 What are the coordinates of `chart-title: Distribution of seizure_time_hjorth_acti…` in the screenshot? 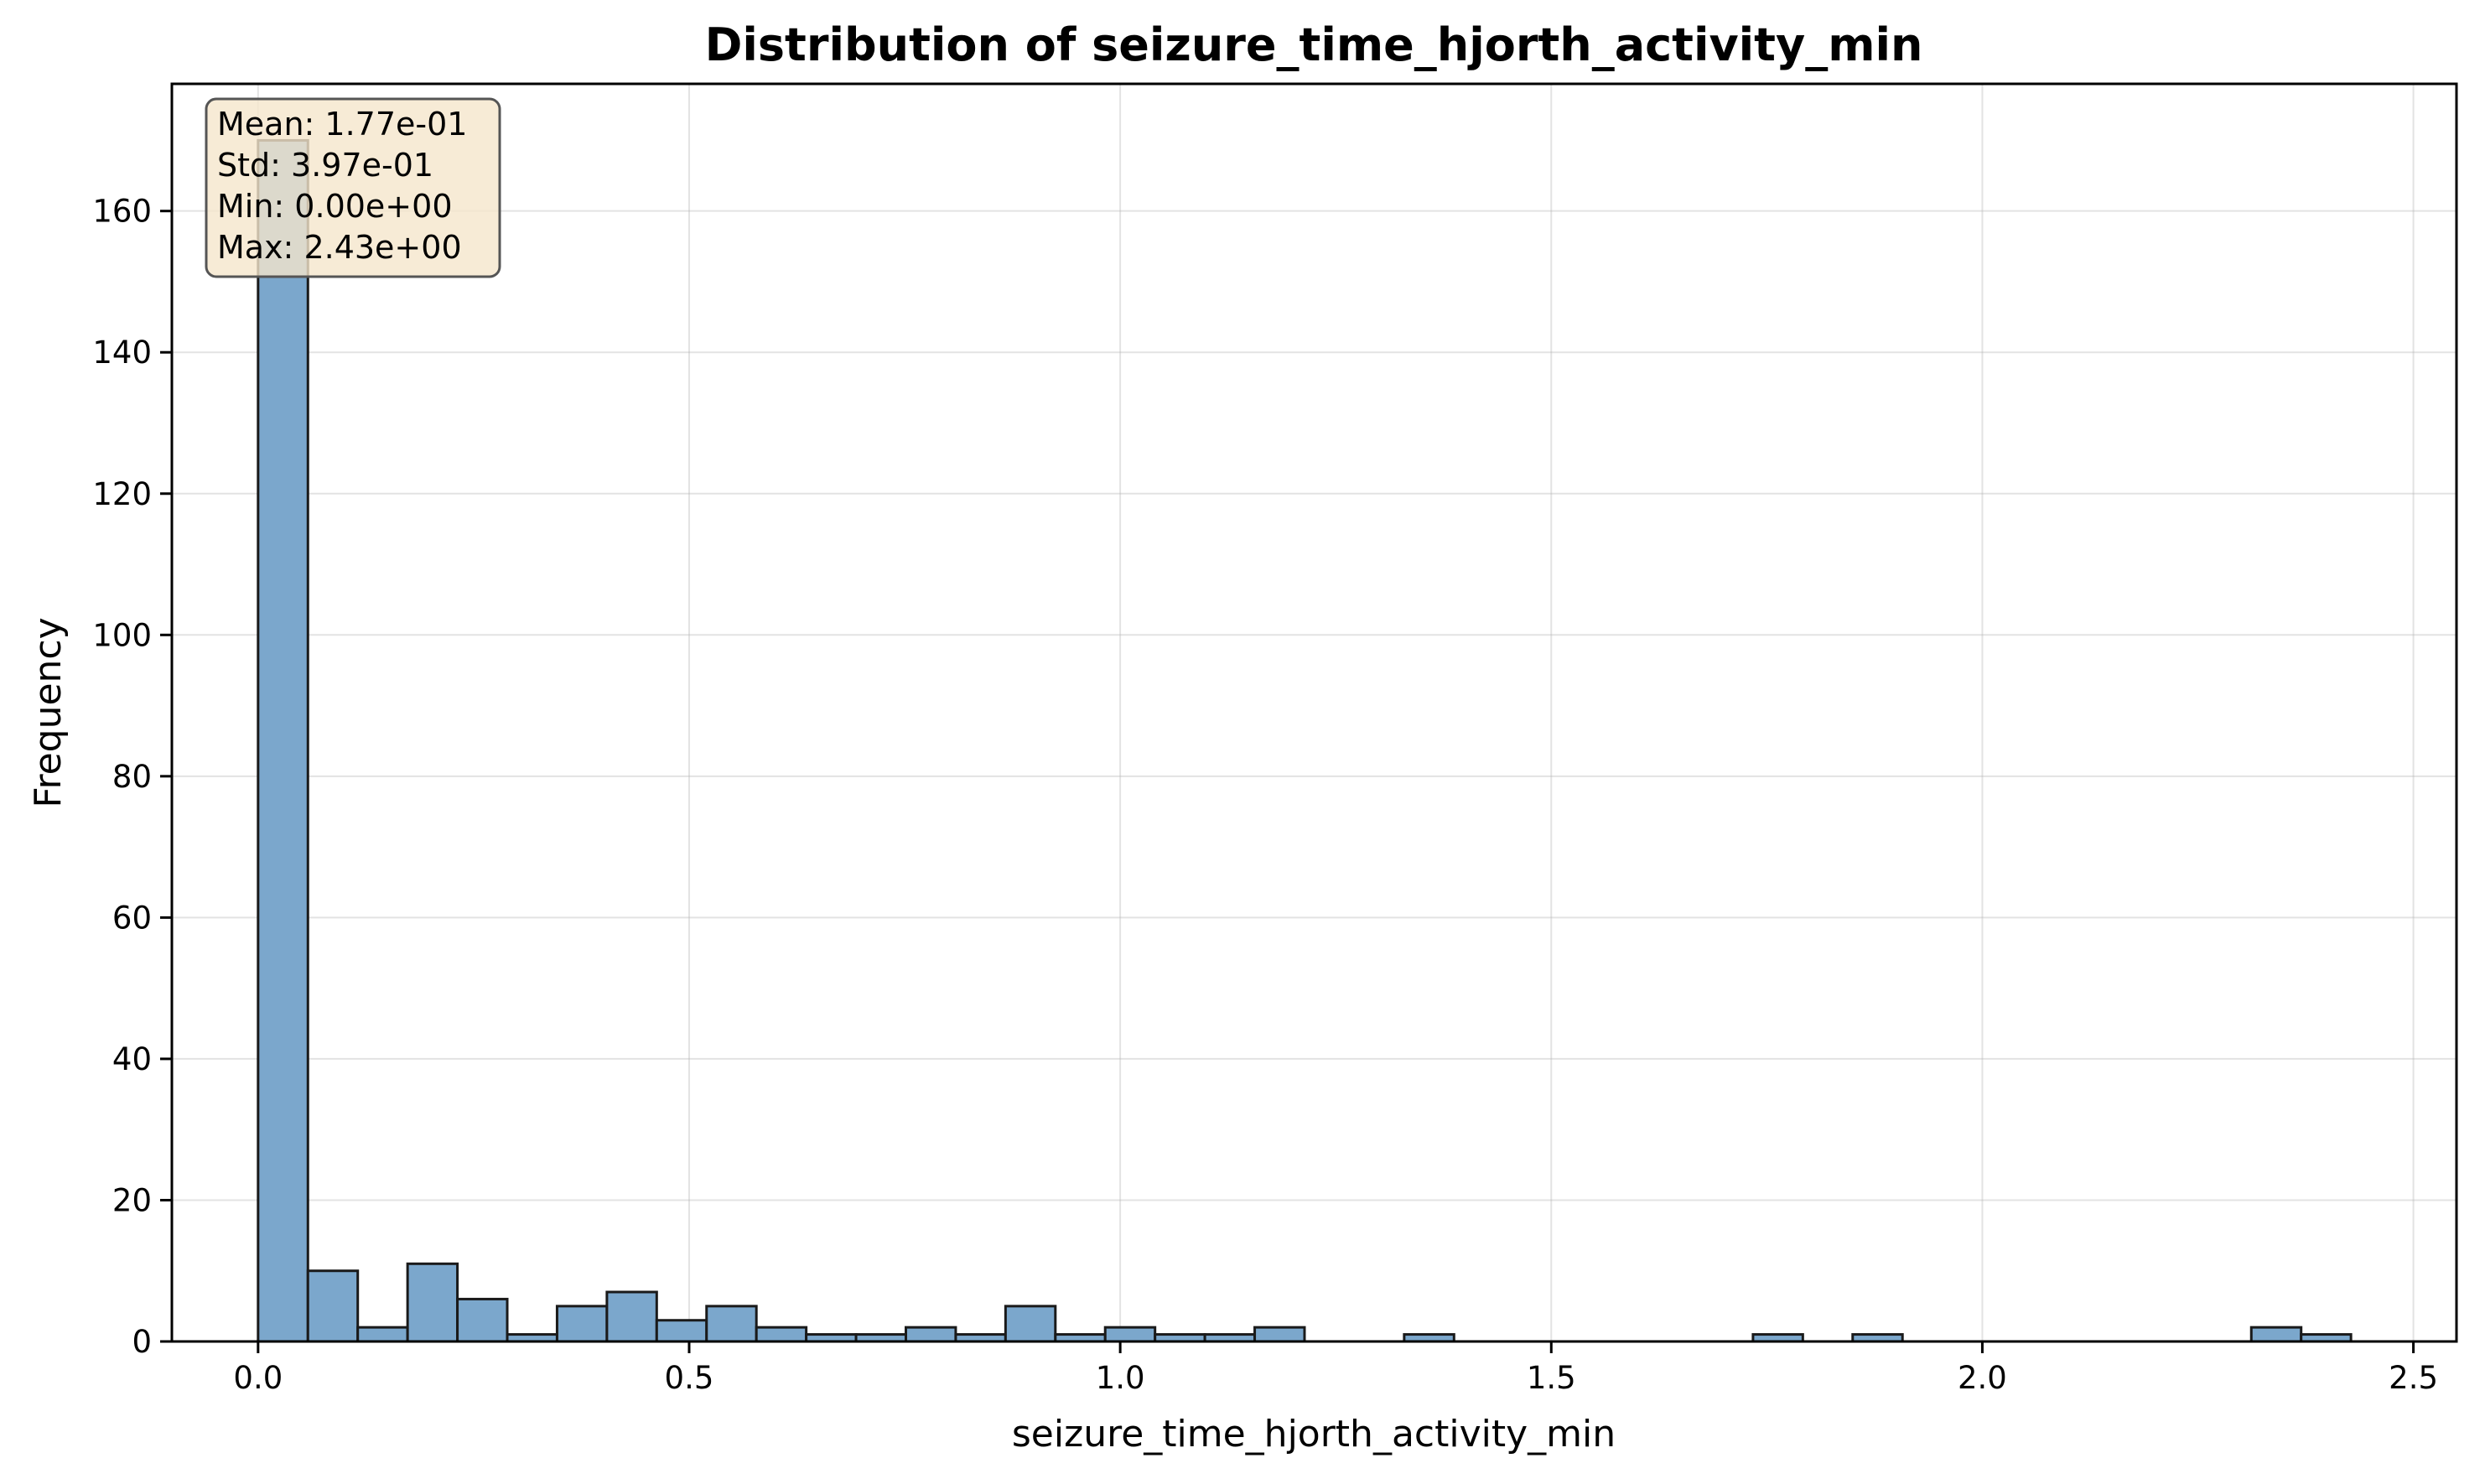 It's located at (1314, 44).